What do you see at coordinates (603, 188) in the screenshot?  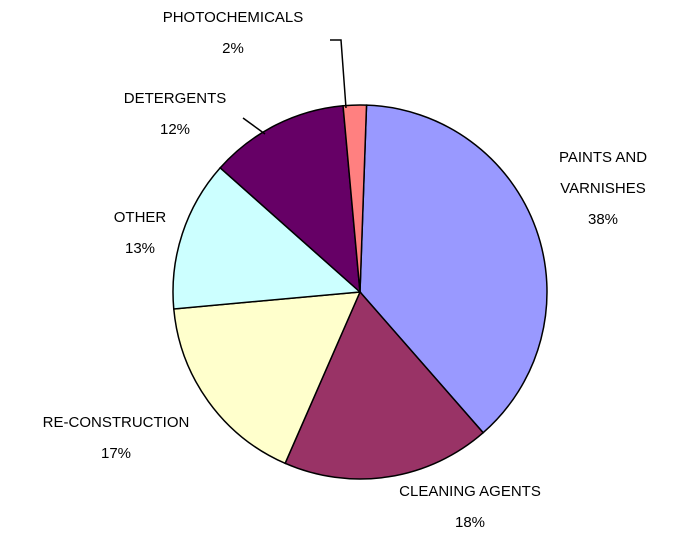 I see `category-label-paints-and-varnishes: VARNISHES` at bounding box center [603, 188].